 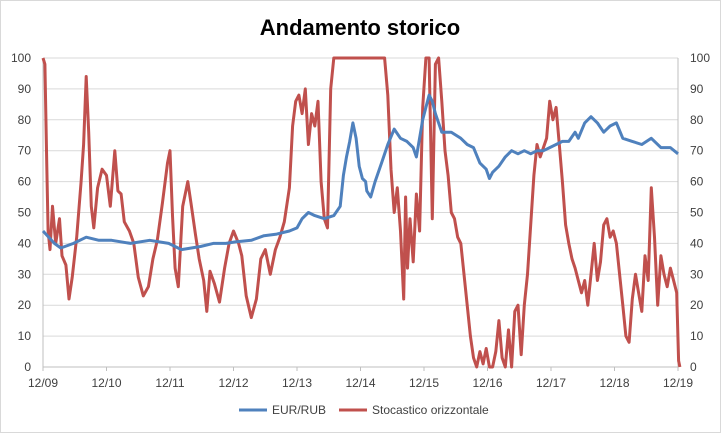 I want to click on y-tick-label-left: 40, so click(x=25, y=243).